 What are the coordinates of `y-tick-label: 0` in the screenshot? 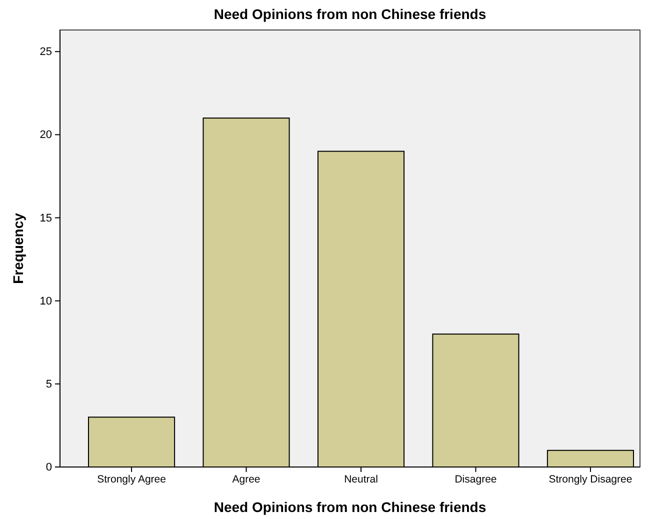 It's located at (49, 468).